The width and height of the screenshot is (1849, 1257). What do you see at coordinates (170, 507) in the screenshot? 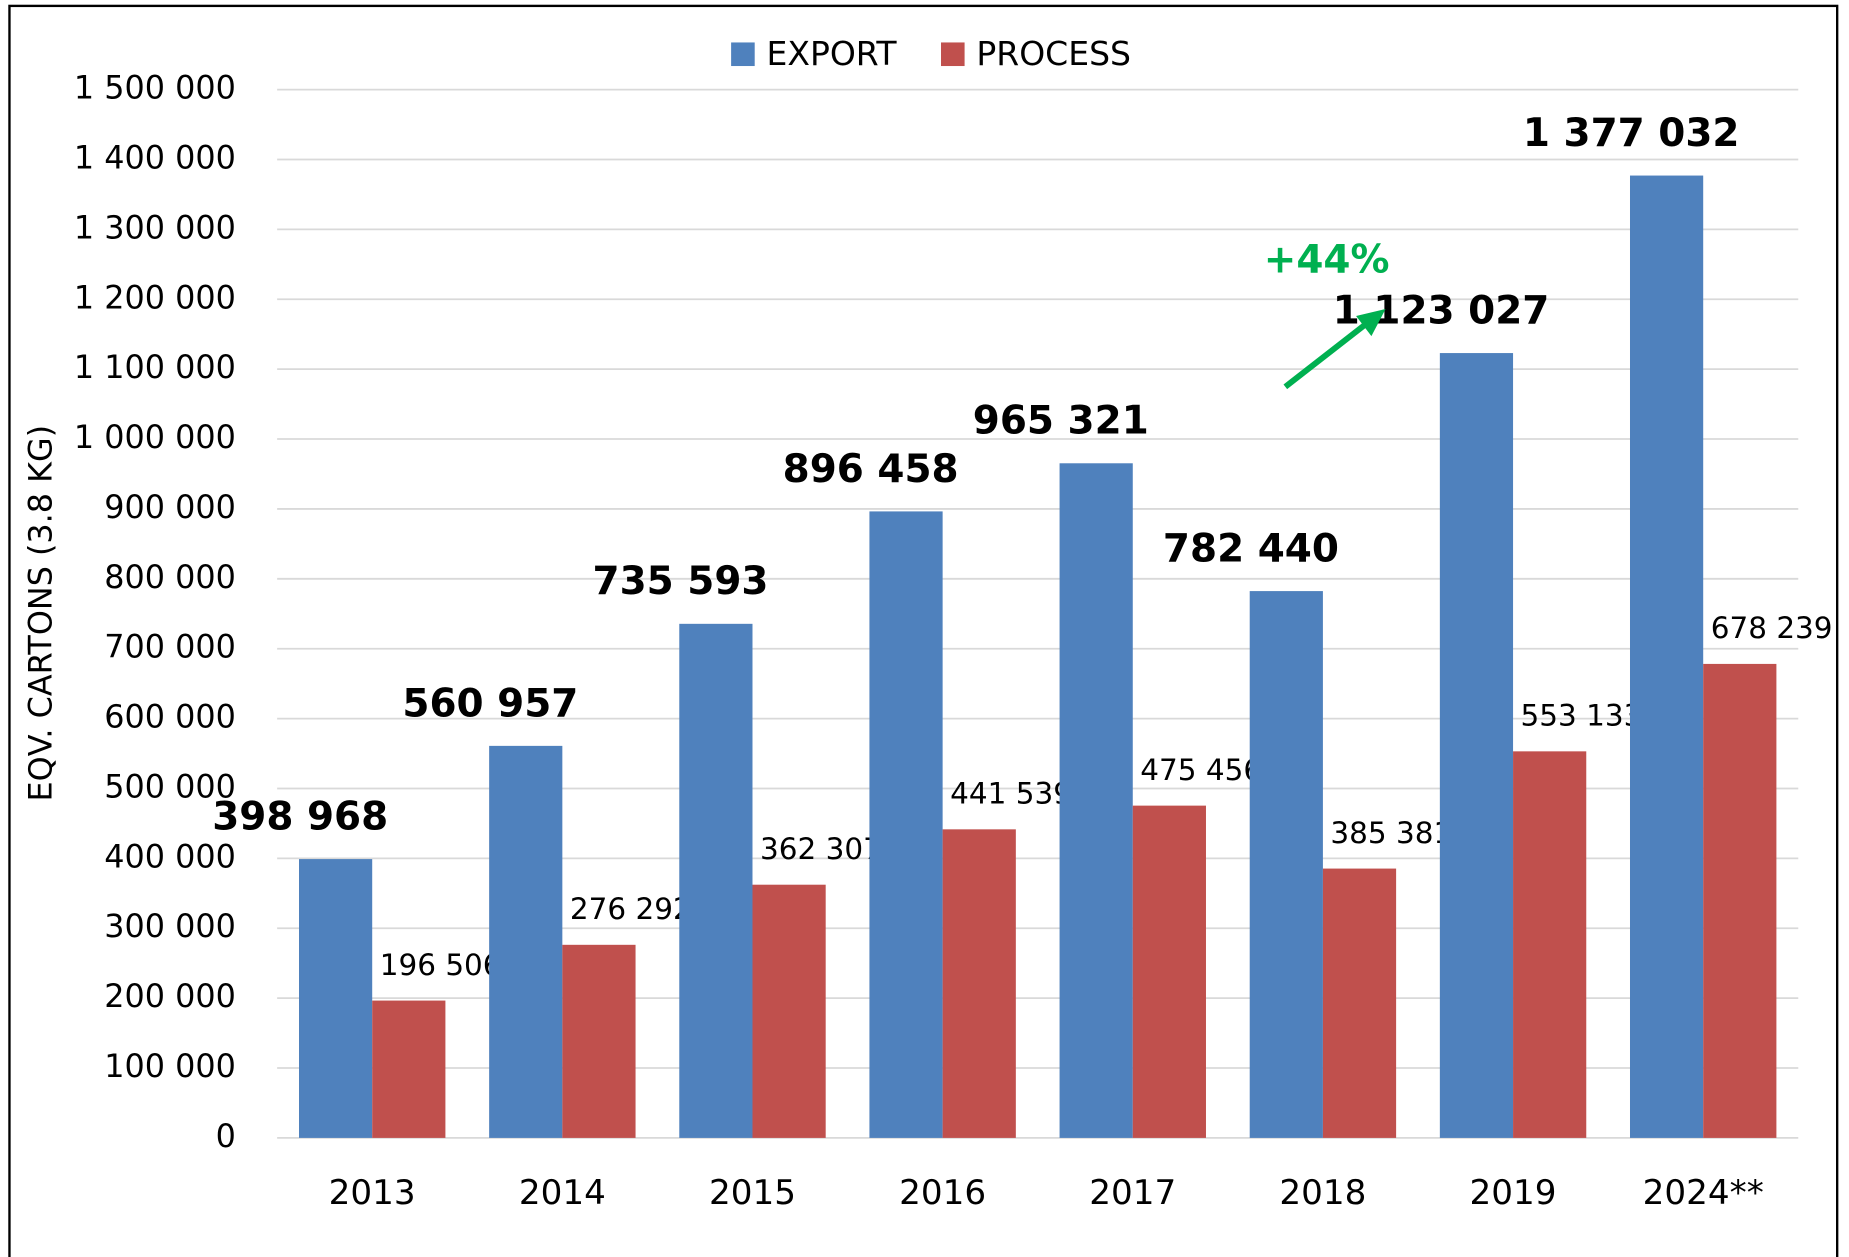
I see `y-tick-label: 900 000` at bounding box center [170, 507].